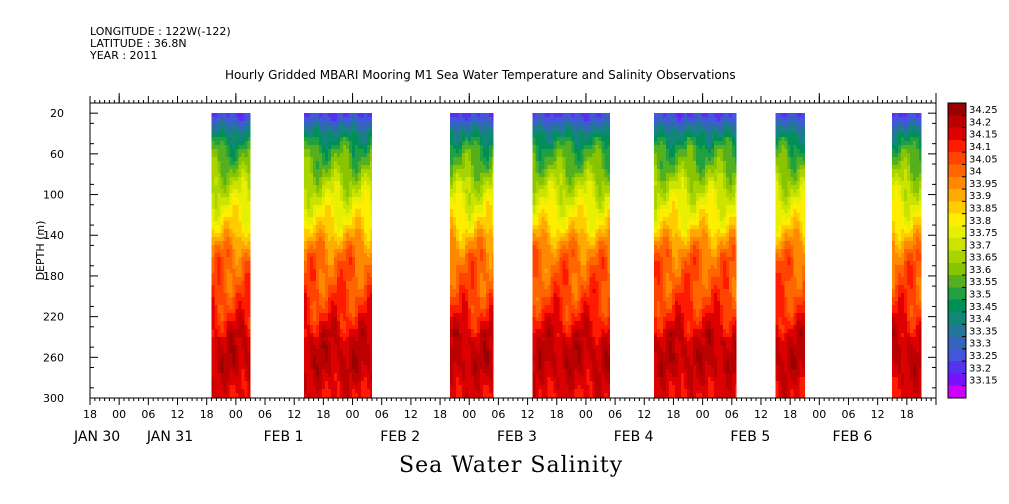 Image resolution: width=1009 pixels, height=504 pixels. I want to click on x-date-label: FEB 1, so click(284, 437).